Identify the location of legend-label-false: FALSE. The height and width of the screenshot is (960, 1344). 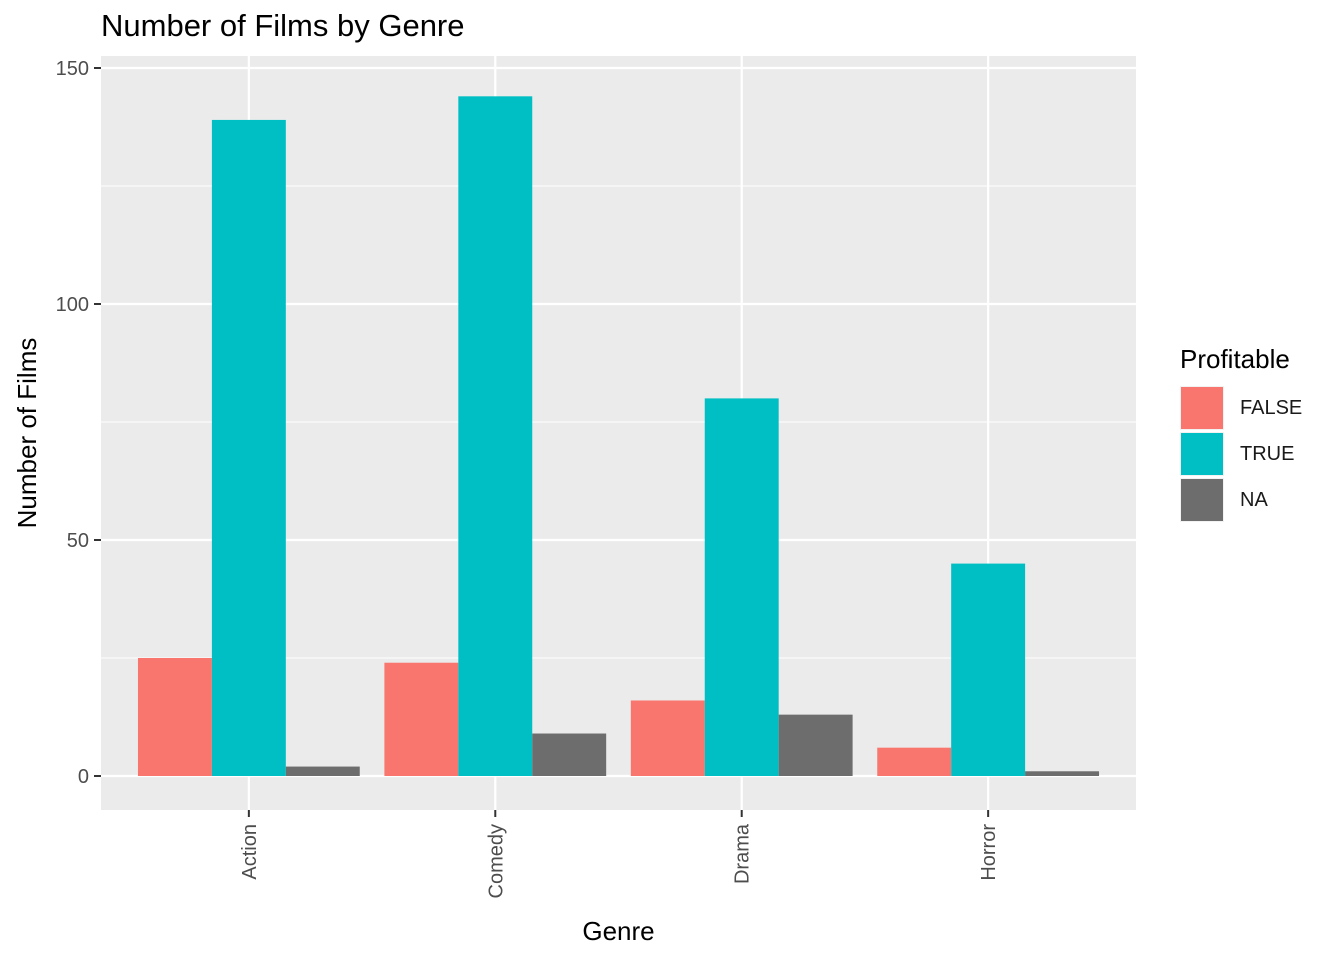
(1271, 407).